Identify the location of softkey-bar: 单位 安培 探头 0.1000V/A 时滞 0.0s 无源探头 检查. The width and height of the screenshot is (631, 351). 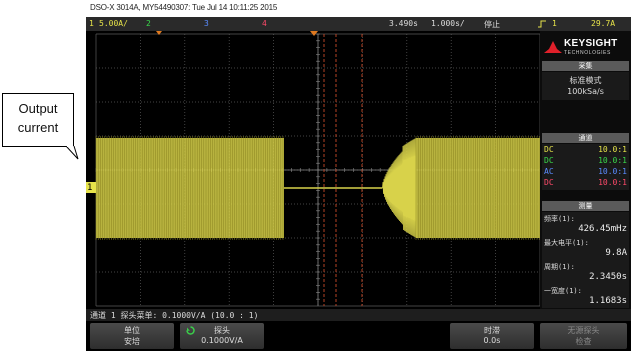
(358, 336).